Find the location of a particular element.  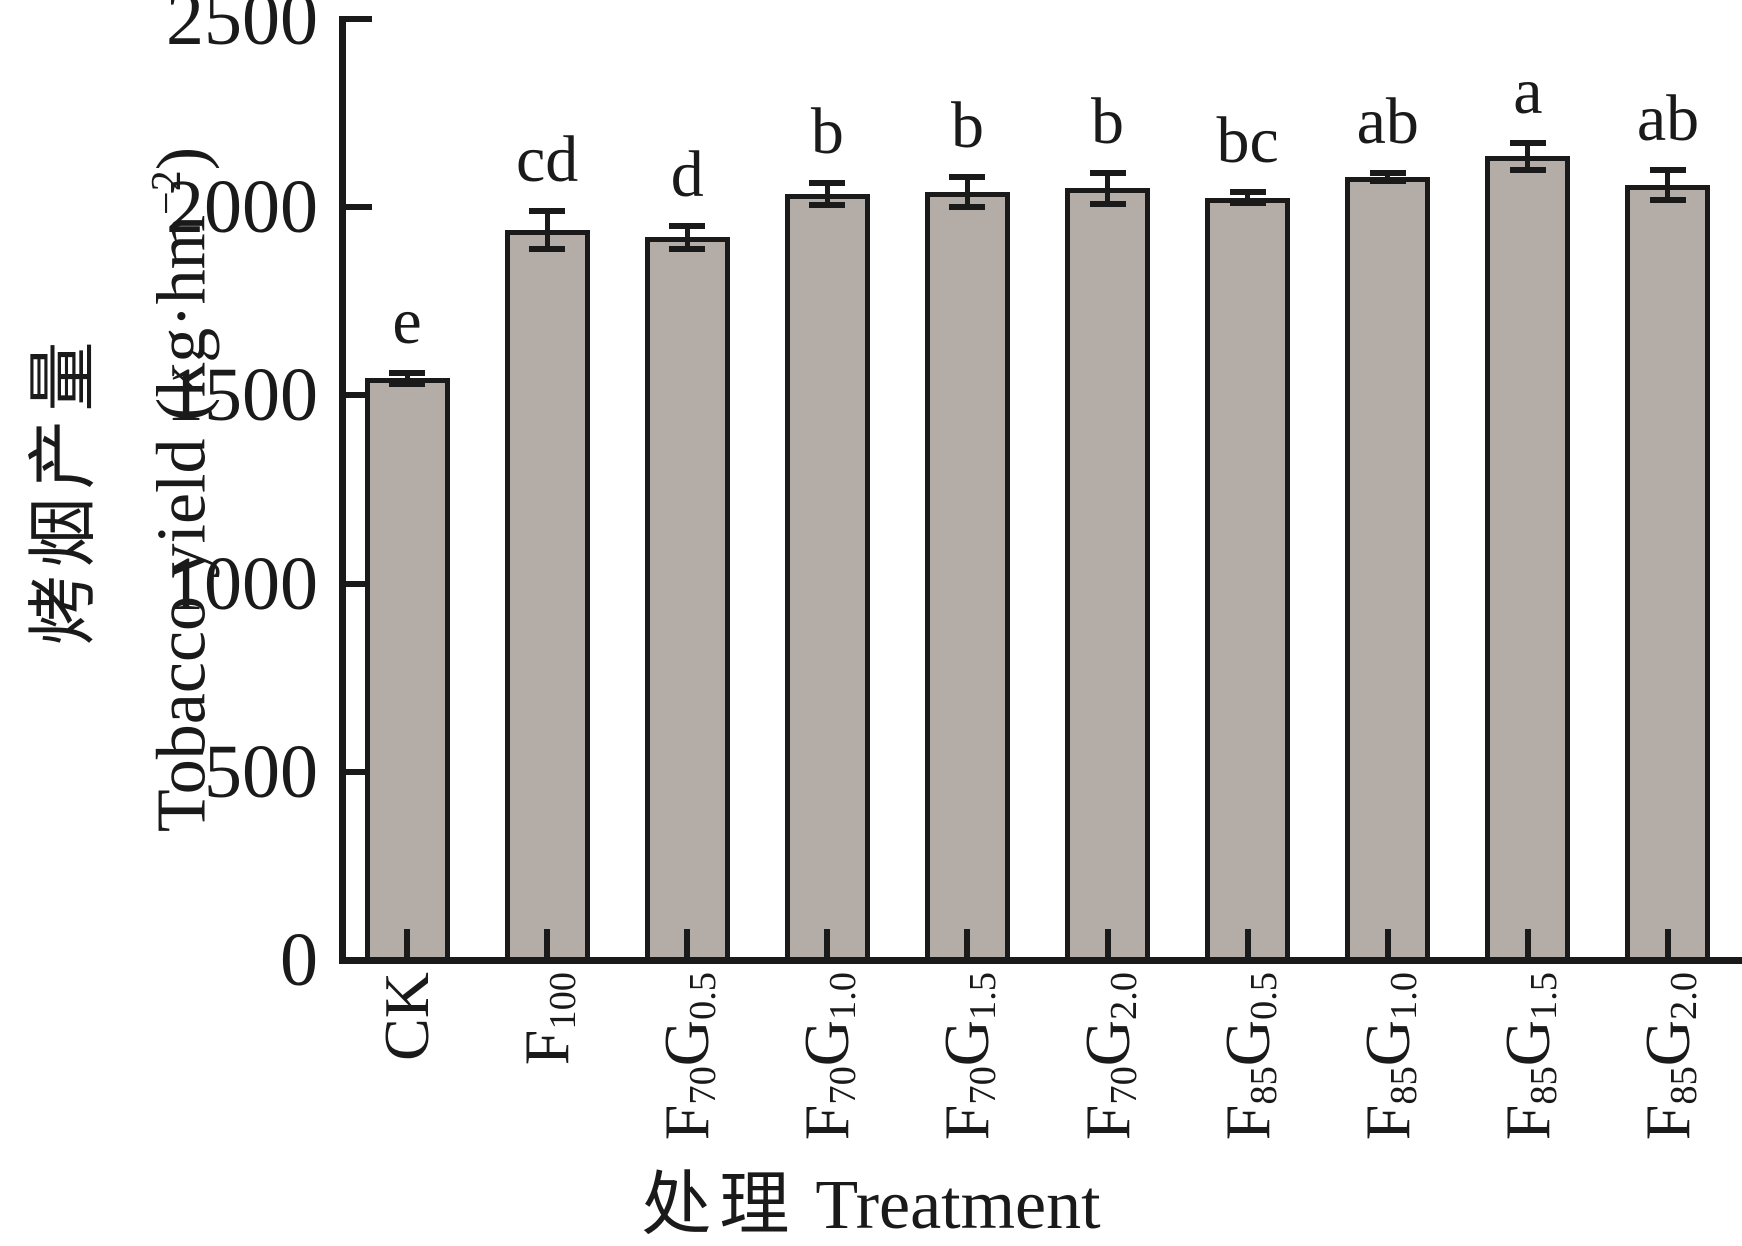

y-axis-title-cn: 烤烟产量 is located at coordinates (64, 489).